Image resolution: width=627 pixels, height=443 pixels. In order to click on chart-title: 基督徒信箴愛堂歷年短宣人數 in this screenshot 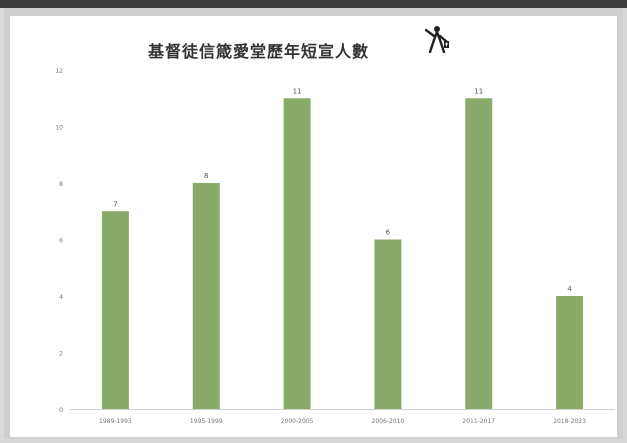, I will do `click(259, 51)`.